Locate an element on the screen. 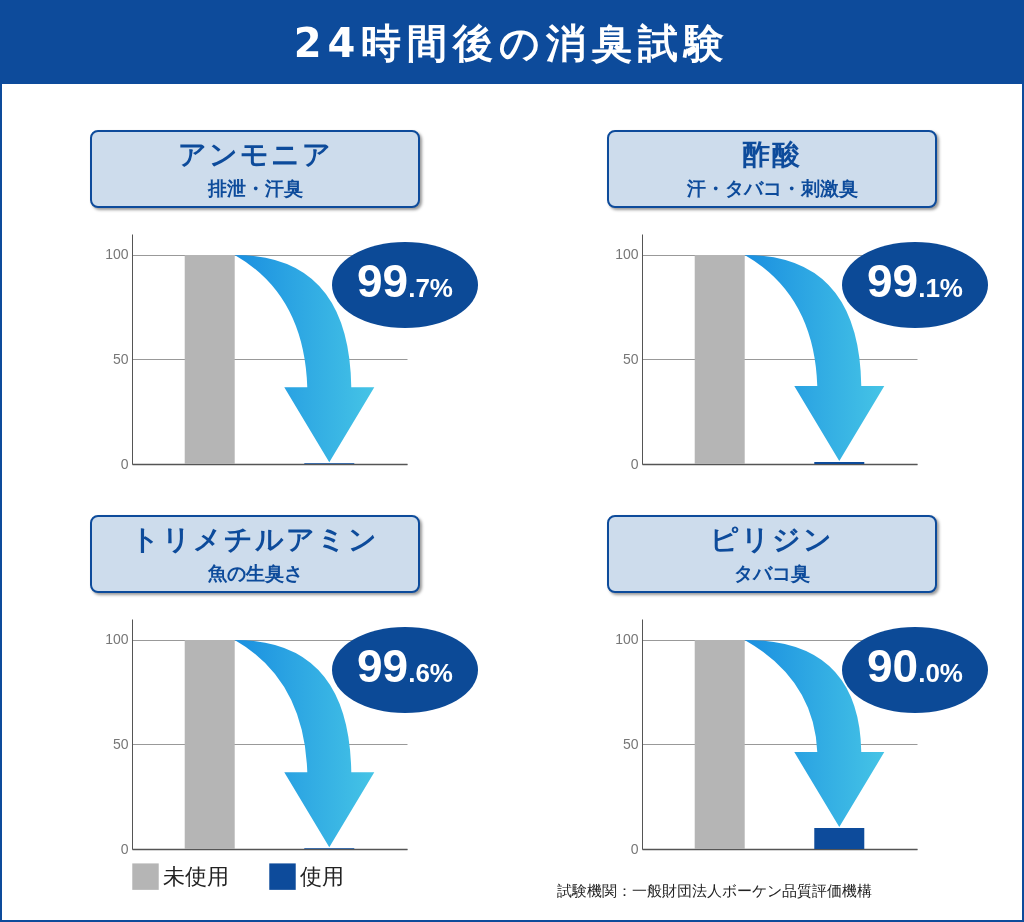 The width and height of the screenshot is (1024, 922). chart-title: 酢酸 is located at coordinates (772, 155).